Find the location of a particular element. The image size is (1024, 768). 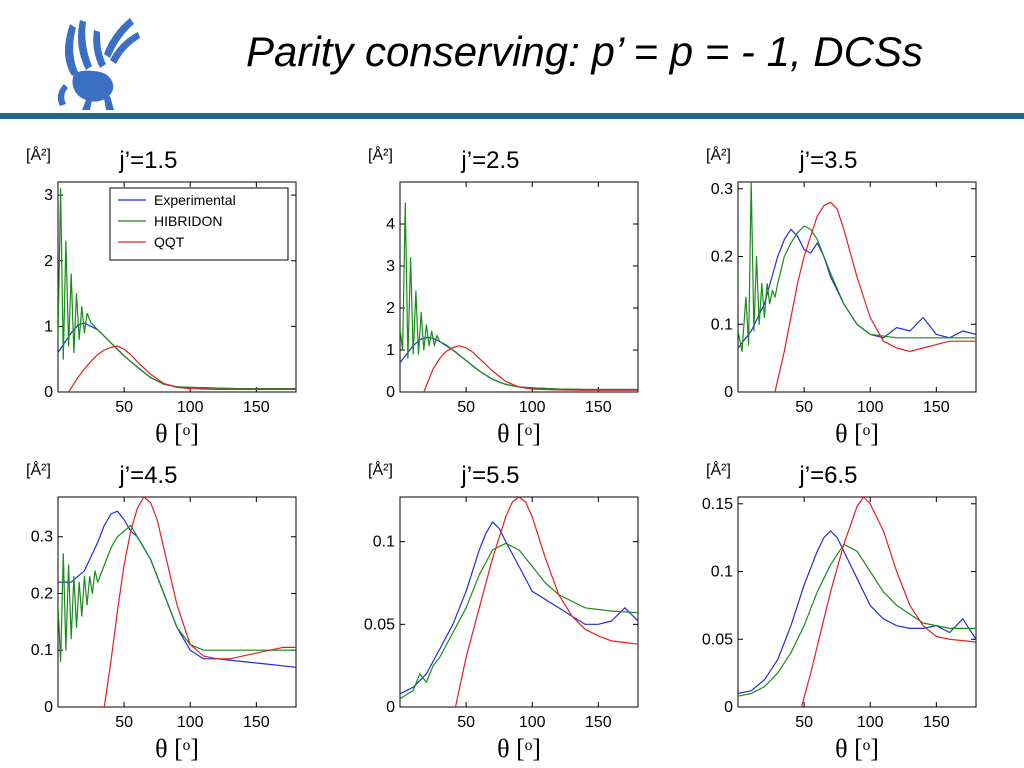

chart-title: j’=4.5 is located at coordinates (147, 475).